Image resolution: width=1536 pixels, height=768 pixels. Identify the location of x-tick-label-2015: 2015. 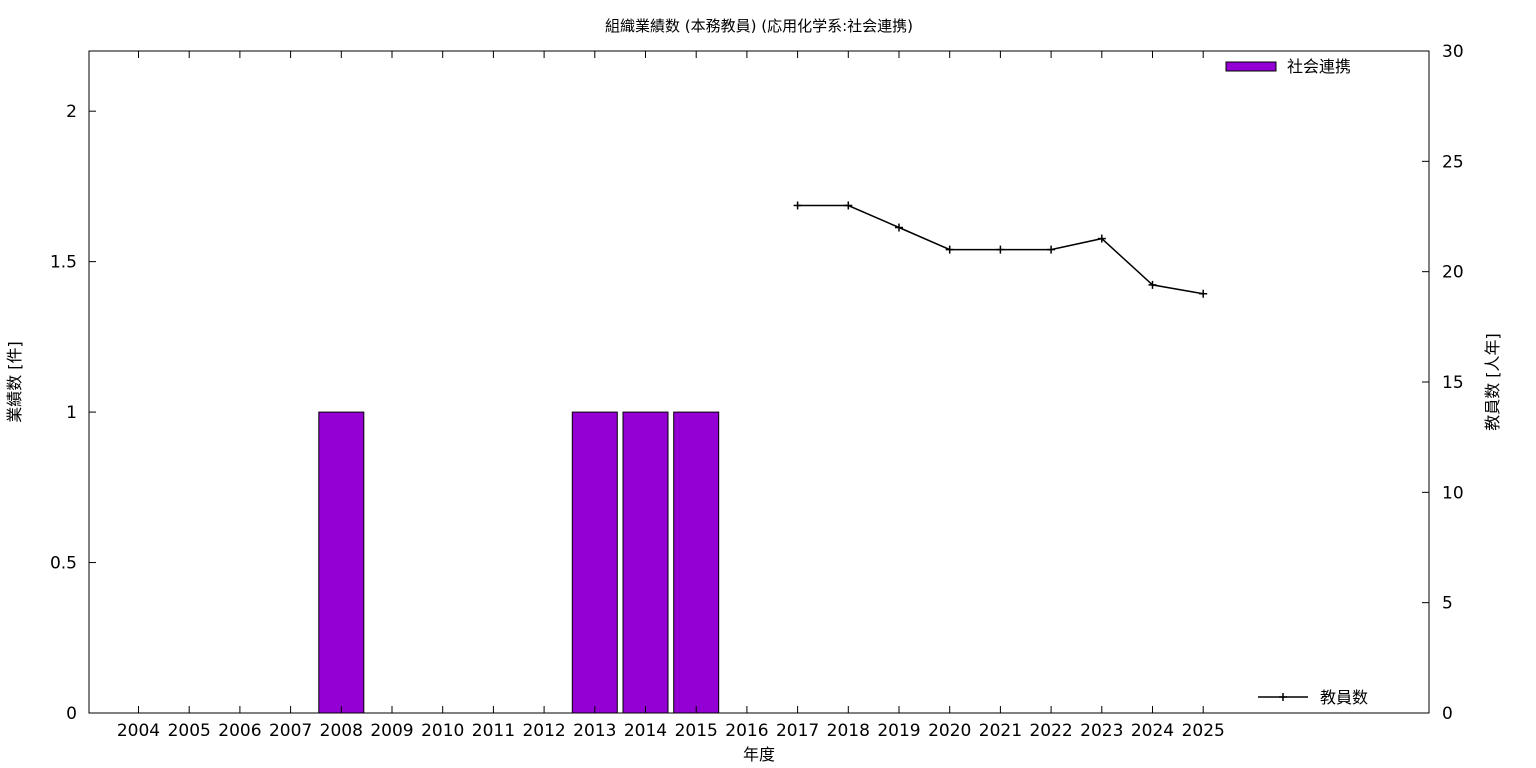
(696, 731).